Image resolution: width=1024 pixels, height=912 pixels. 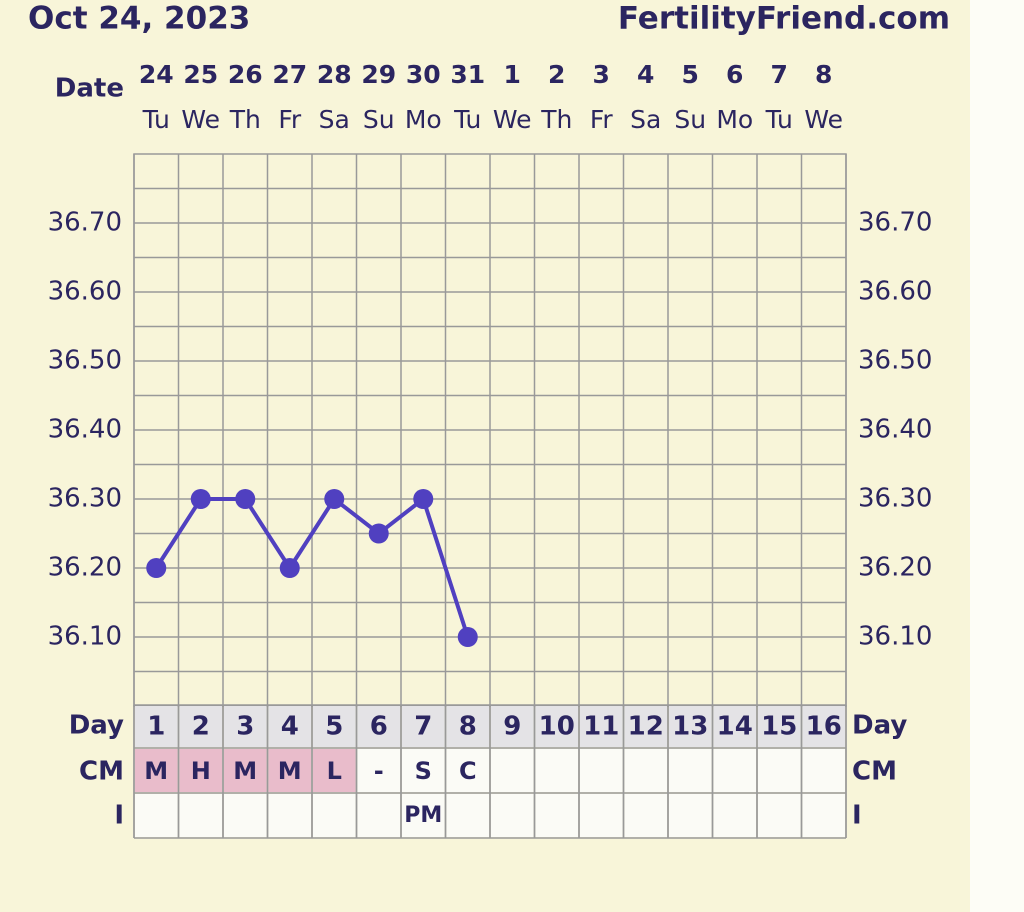 I want to click on x-tick-label: 4, so click(x=645, y=74).